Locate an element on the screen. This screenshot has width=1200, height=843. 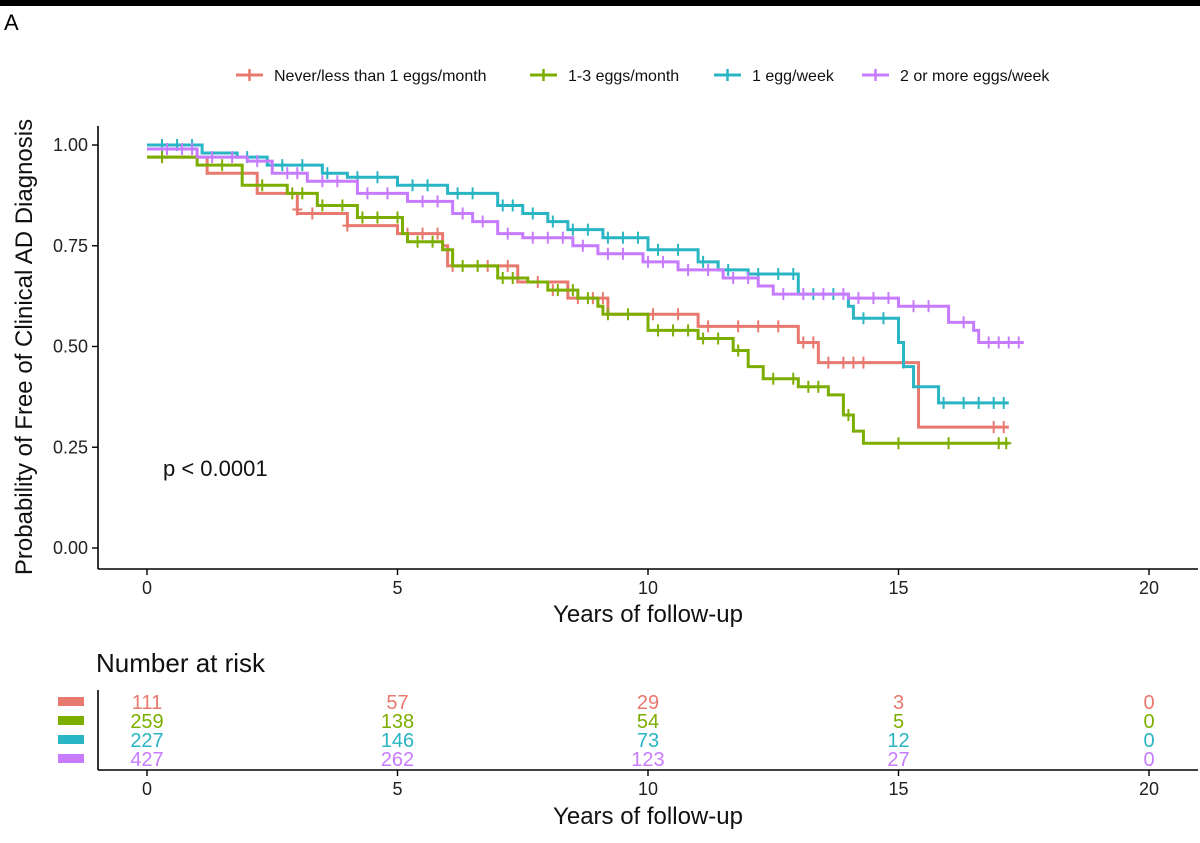
x-axis-title: Years of follow-up is located at coordinates (648, 614).